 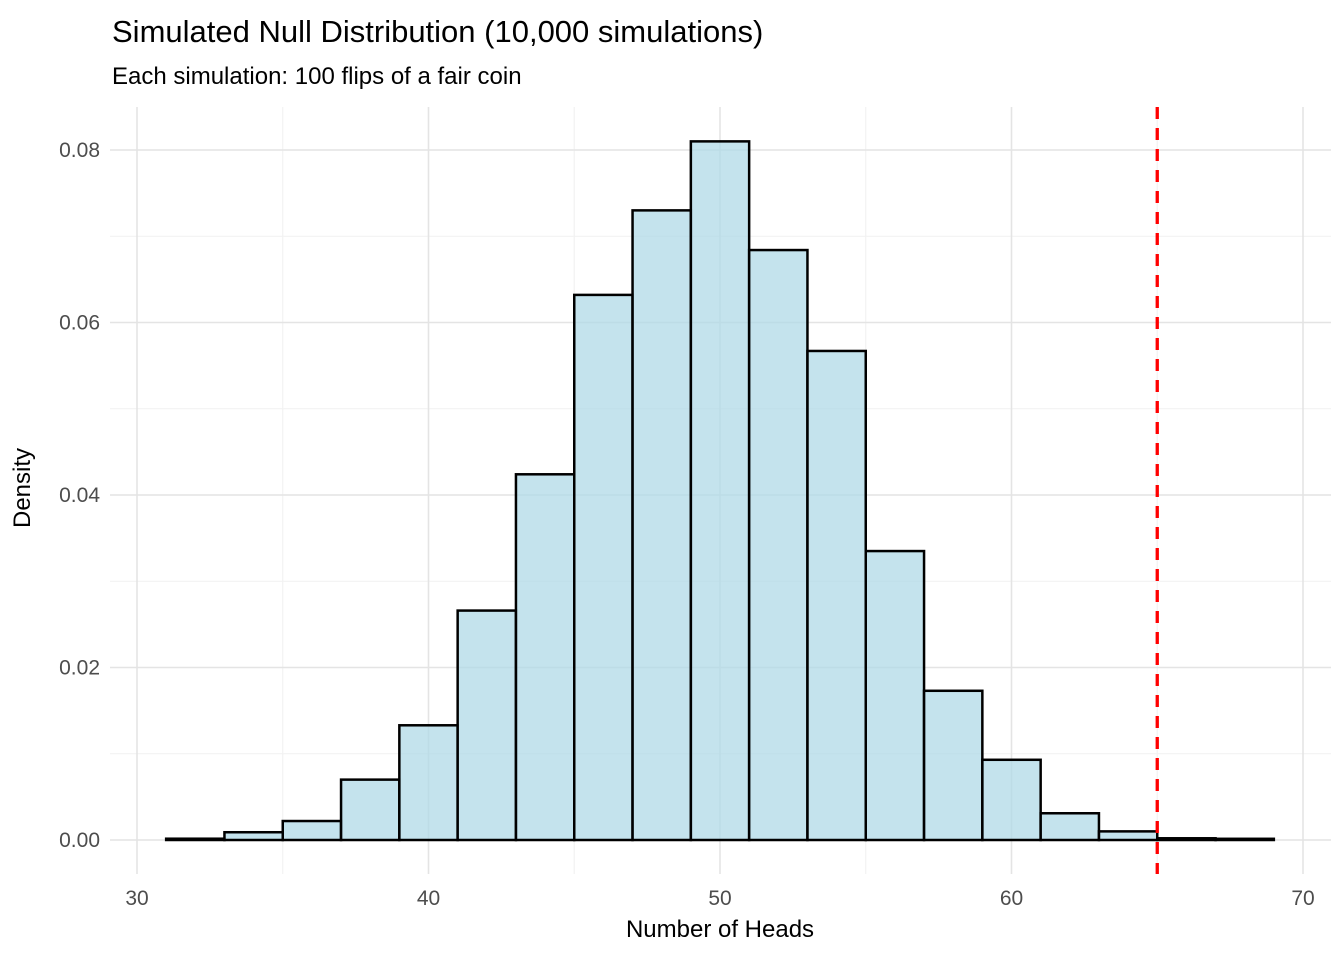 I want to click on x-tick-label-50: 50, so click(x=719, y=898).